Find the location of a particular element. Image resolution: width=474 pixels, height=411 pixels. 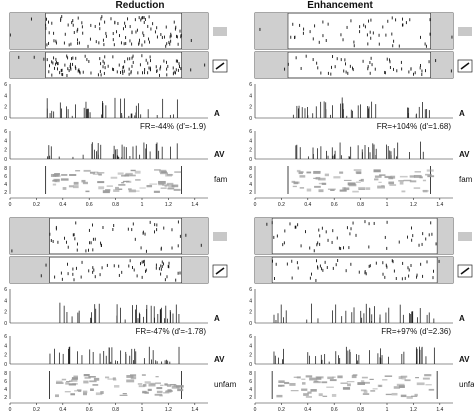

monkey-face-glyph is located at coordinates (220, 271).